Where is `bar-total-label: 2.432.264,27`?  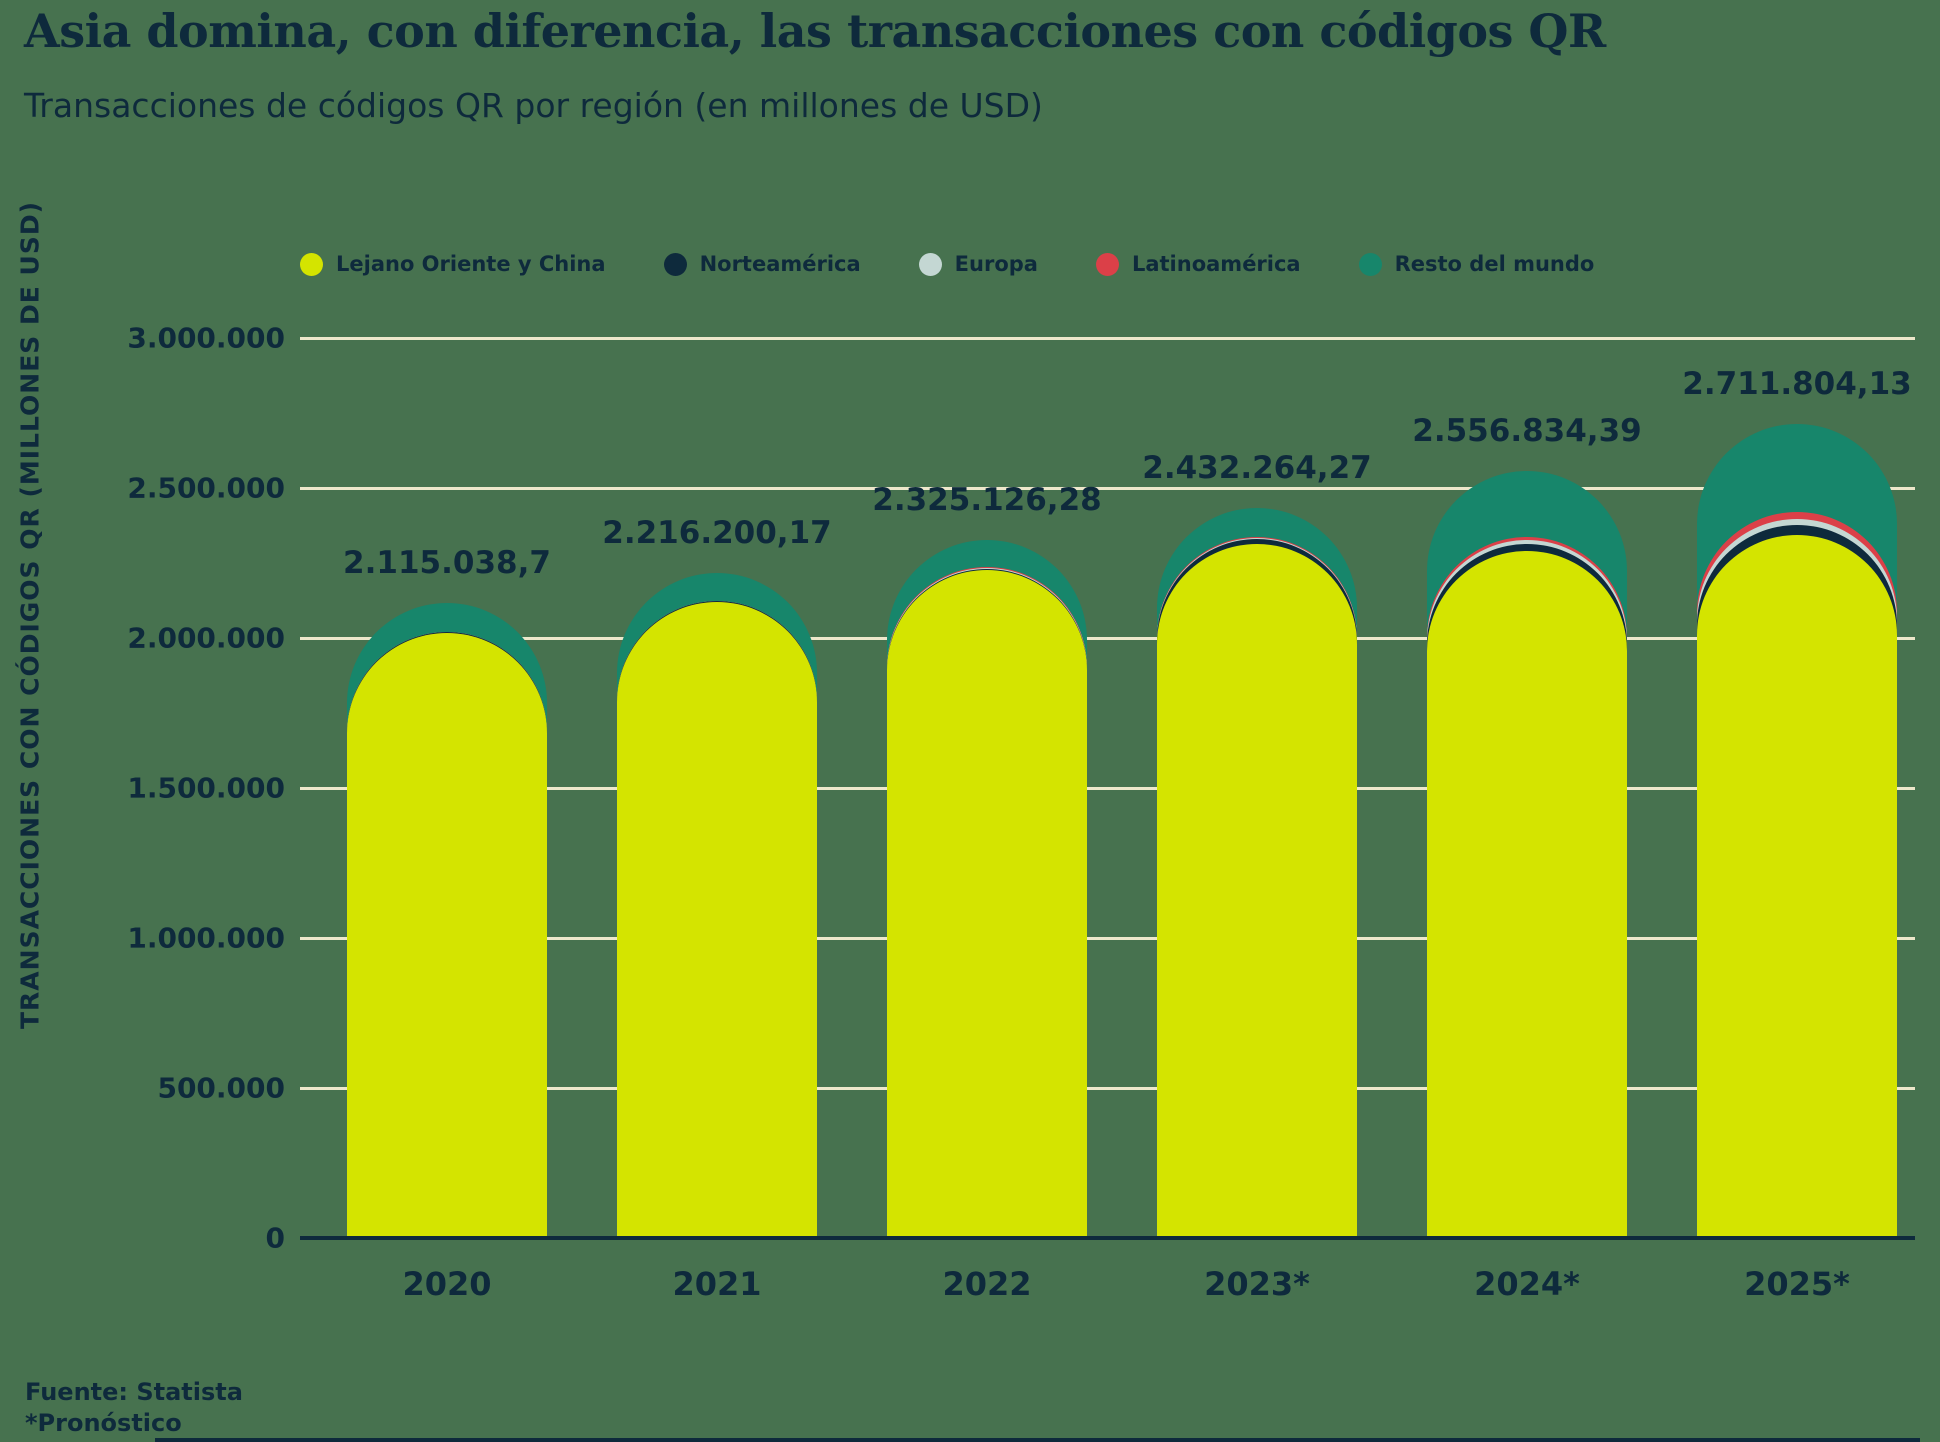
bar-total-label: 2.432.264,27 is located at coordinates (1257, 468).